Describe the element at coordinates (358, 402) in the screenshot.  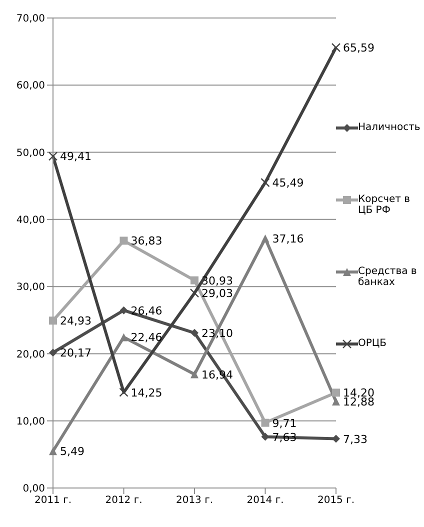
I see `data-label: 12,88` at that location.